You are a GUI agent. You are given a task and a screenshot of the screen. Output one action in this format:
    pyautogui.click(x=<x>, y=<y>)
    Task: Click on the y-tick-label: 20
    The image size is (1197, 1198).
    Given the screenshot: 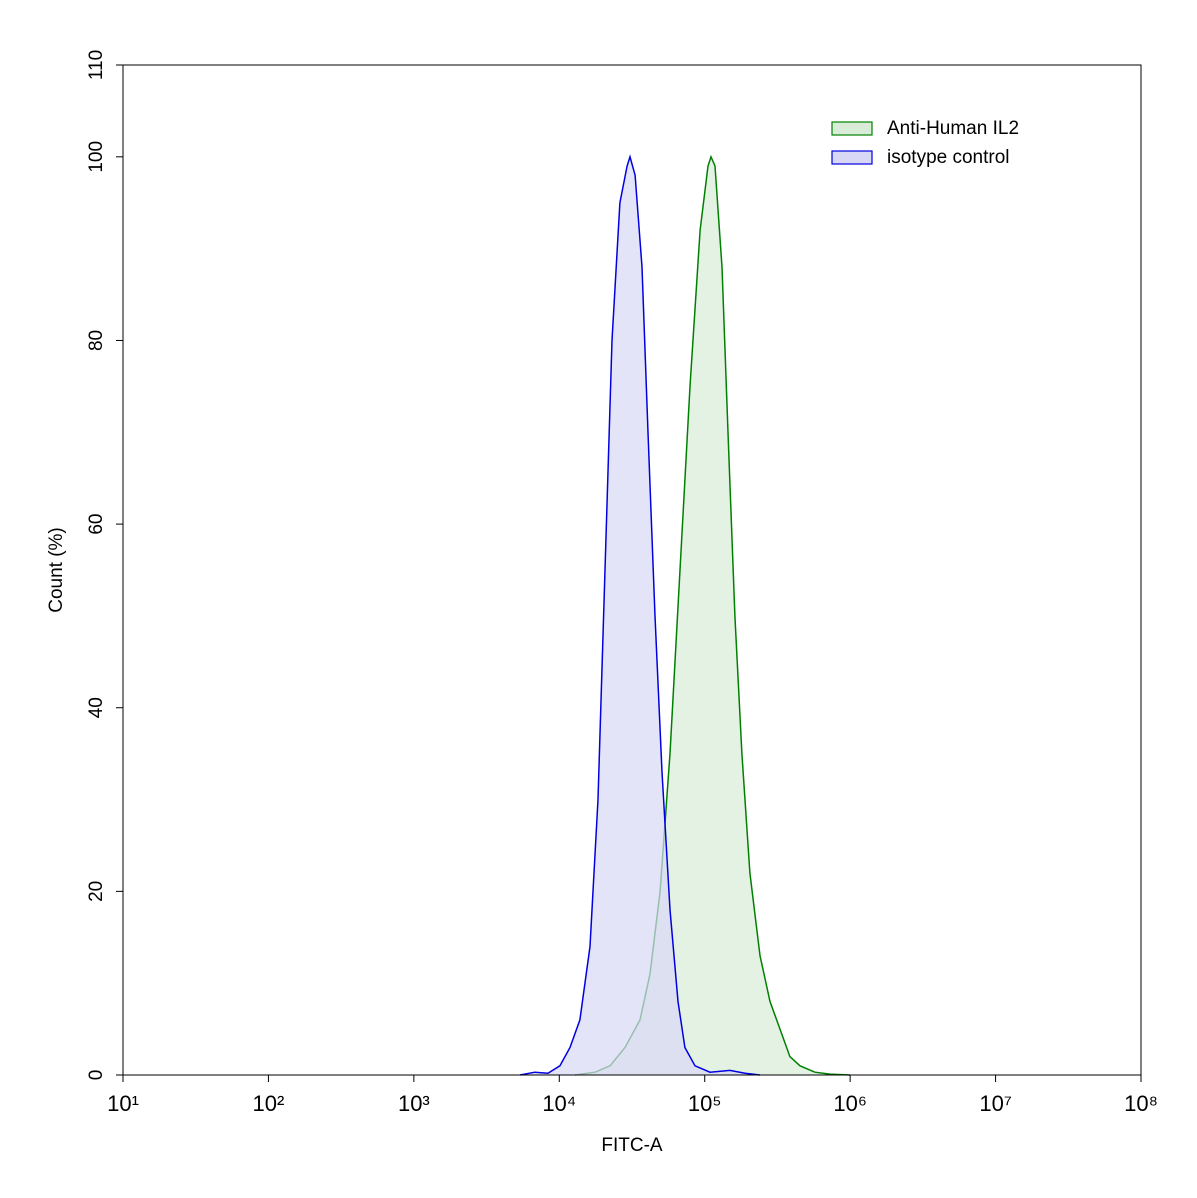 What is the action you would take?
    pyautogui.click(x=96, y=891)
    